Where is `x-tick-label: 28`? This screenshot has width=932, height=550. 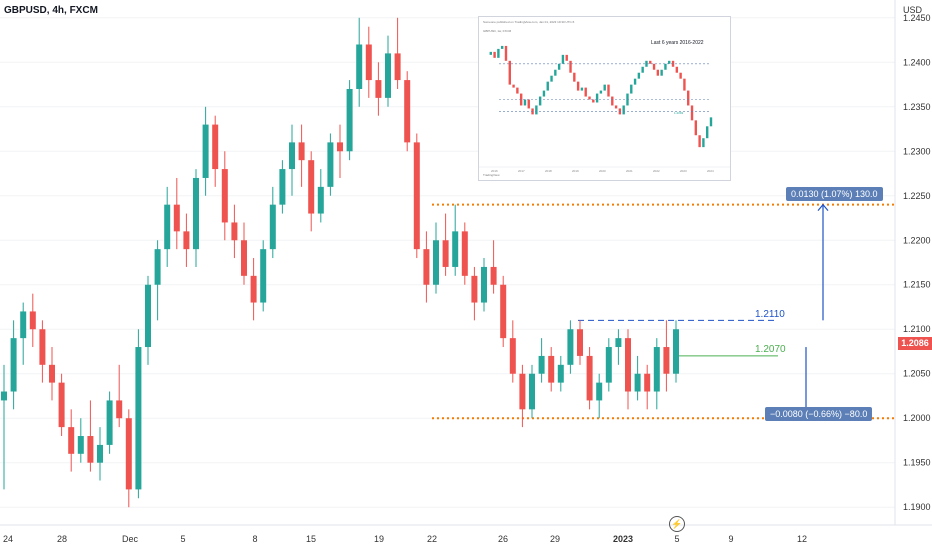 x-tick-label: 28 is located at coordinates (62, 539).